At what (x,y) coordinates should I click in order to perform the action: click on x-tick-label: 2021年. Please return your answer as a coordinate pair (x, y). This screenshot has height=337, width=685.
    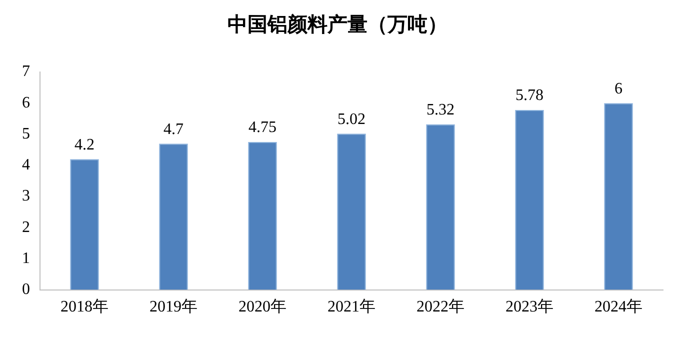
    Looking at the image, I should click on (352, 307).